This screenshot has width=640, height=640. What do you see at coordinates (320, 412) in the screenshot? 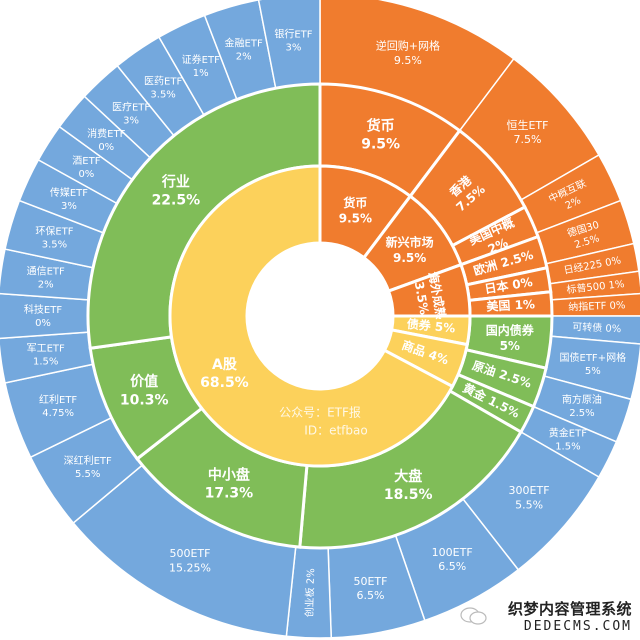
I see `center-watermark-line-1: 公众号：ETF报` at bounding box center [320, 412].